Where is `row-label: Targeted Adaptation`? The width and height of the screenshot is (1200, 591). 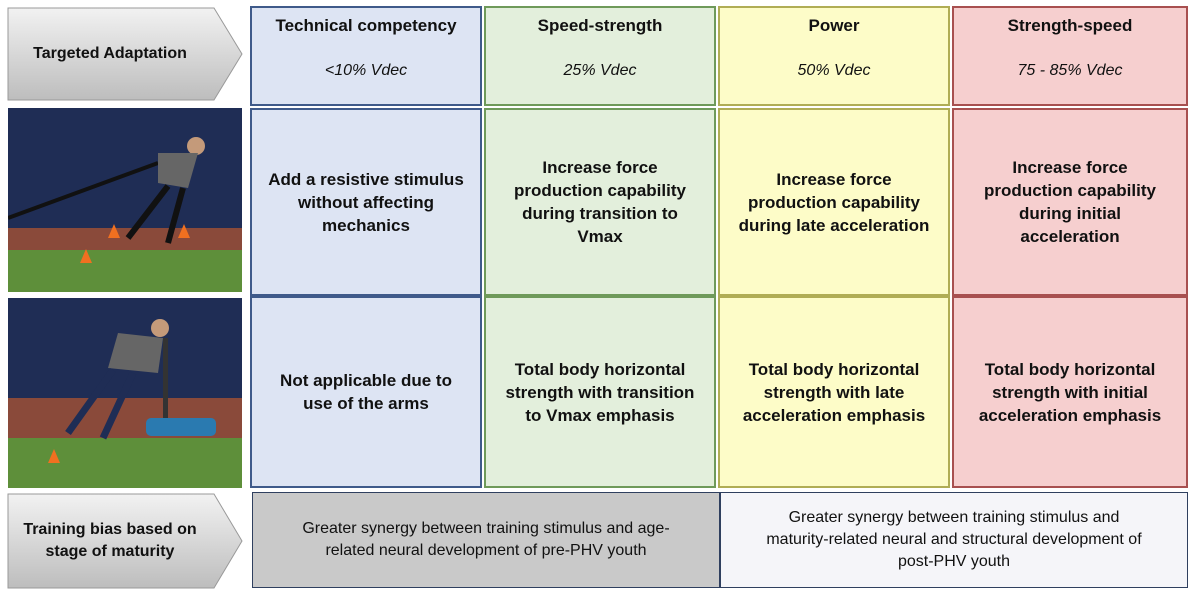 row-label: Targeted Adaptation is located at coordinates (110, 53).